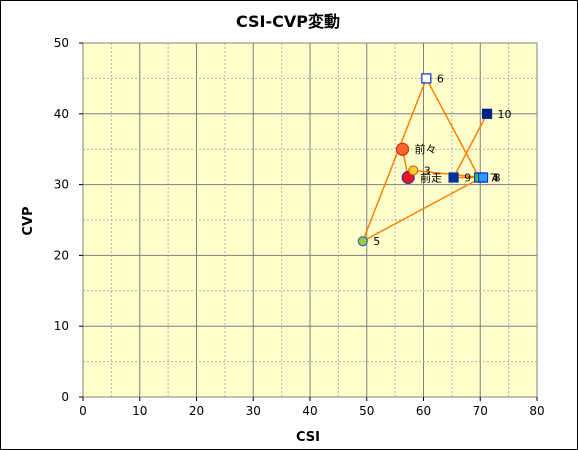 The width and height of the screenshot is (578, 450). What do you see at coordinates (61, 185) in the screenshot?
I see `y-tick-label: 30` at bounding box center [61, 185].